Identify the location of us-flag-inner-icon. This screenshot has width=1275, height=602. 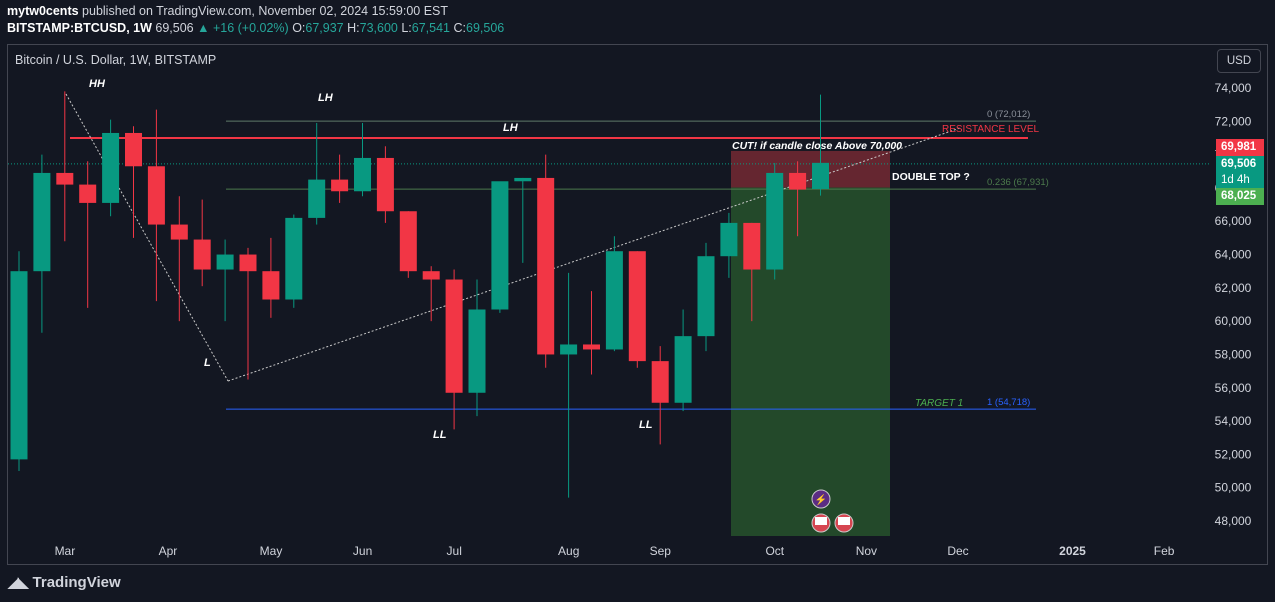
(844, 521).